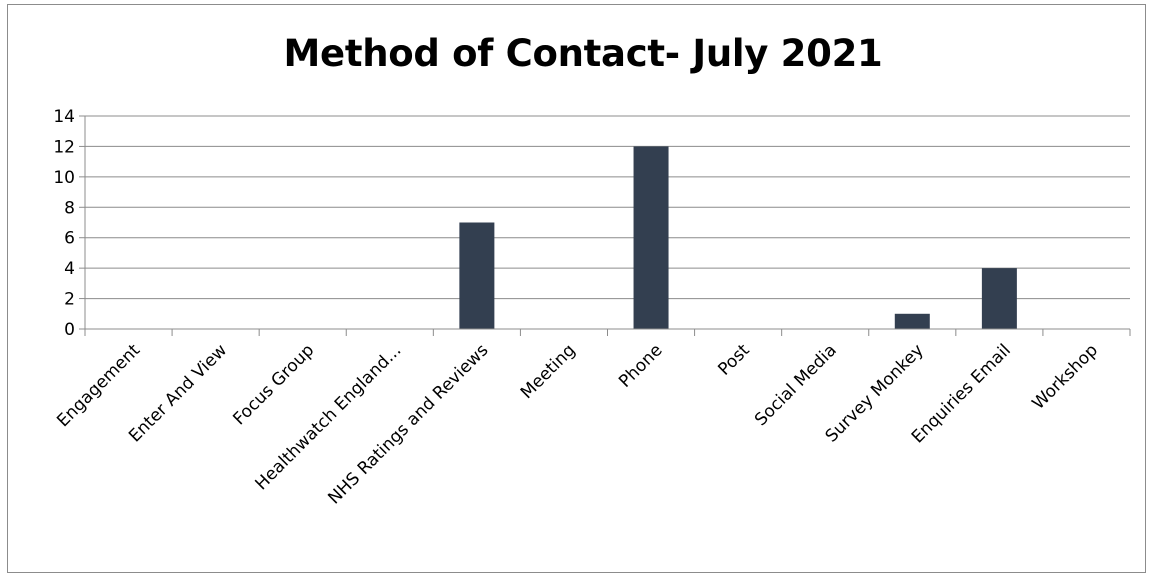  What do you see at coordinates (69, 300) in the screenshot?
I see `y-tick-label: 2` at bounding box center [69, 300].